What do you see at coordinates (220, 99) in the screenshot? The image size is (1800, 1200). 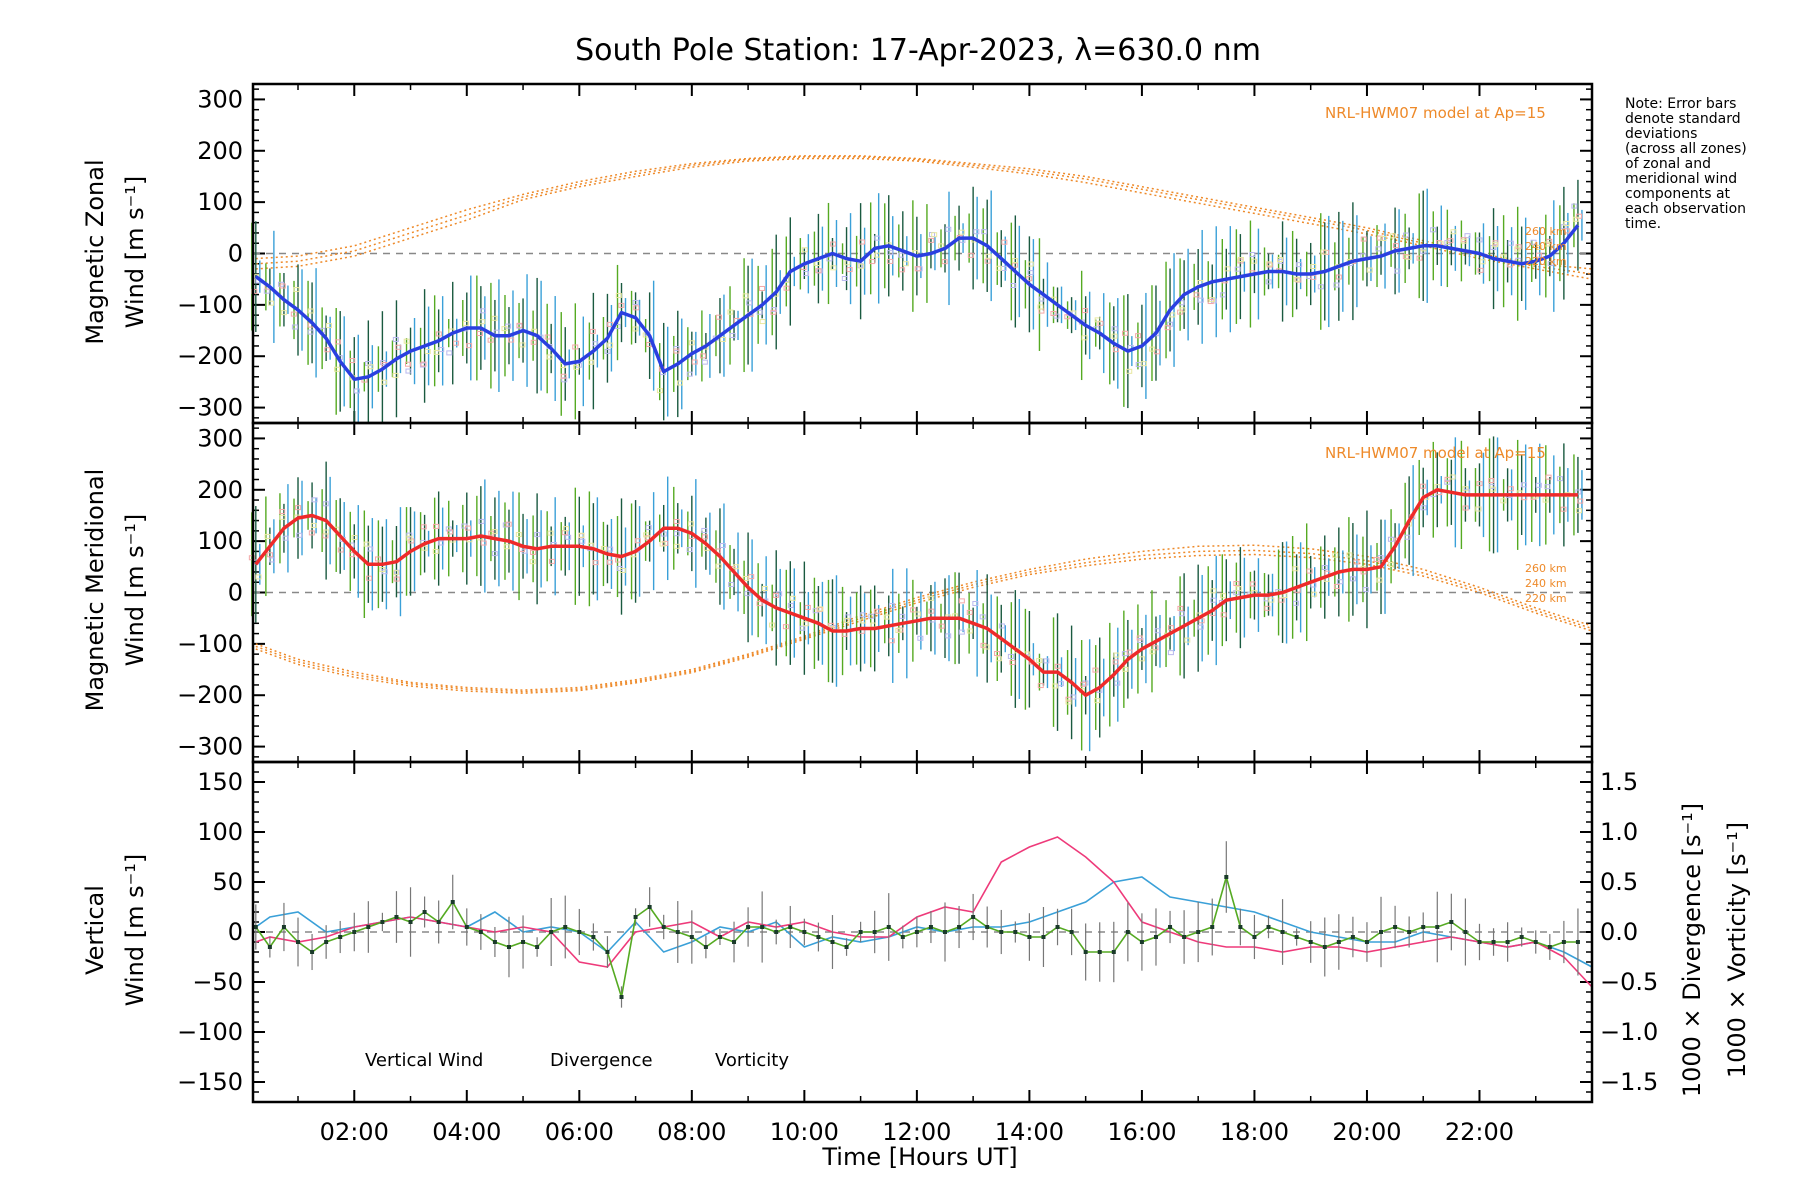 I see `y-tick-label: 300` at bounding box center [220, 99].